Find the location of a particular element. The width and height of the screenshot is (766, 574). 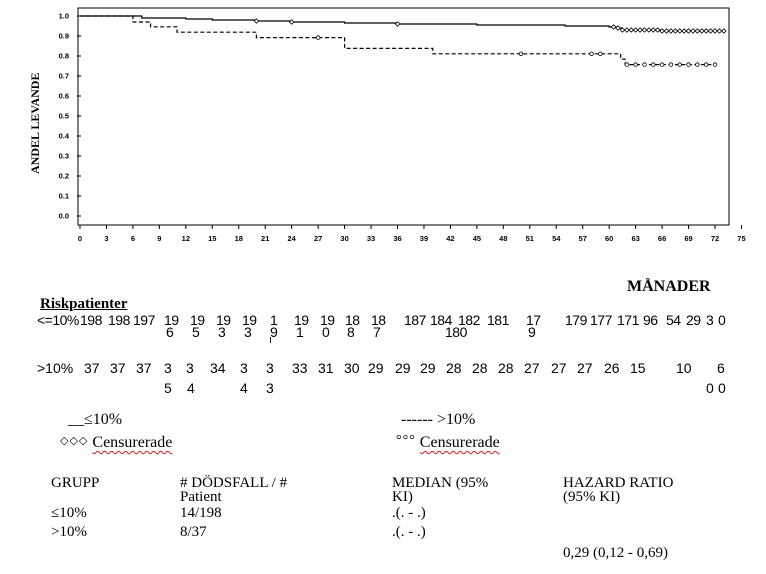

risk-row-label: >10% is located at coordinates (55, 368).